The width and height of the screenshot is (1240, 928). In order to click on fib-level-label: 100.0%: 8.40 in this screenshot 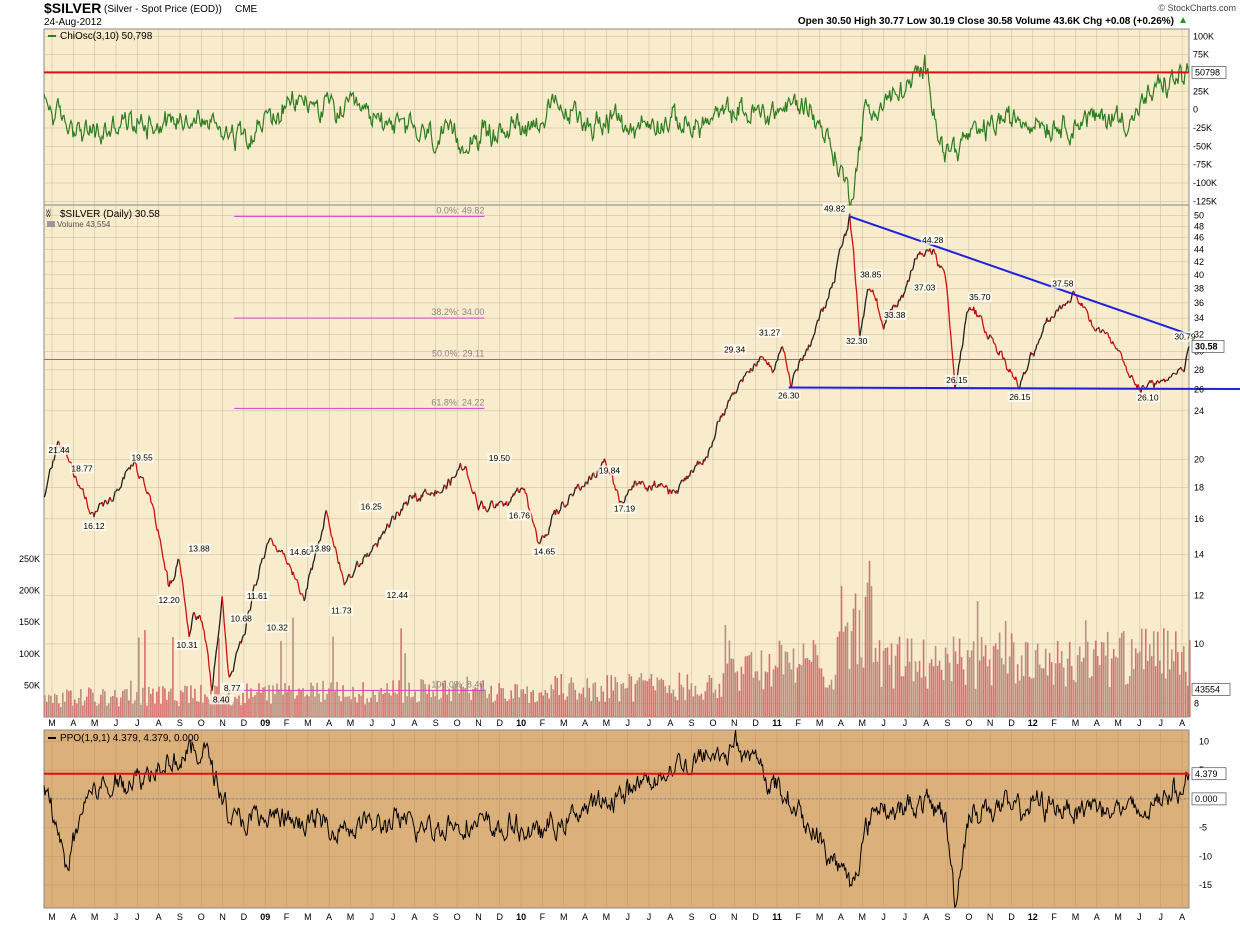, I will do `click(457, 684)`.